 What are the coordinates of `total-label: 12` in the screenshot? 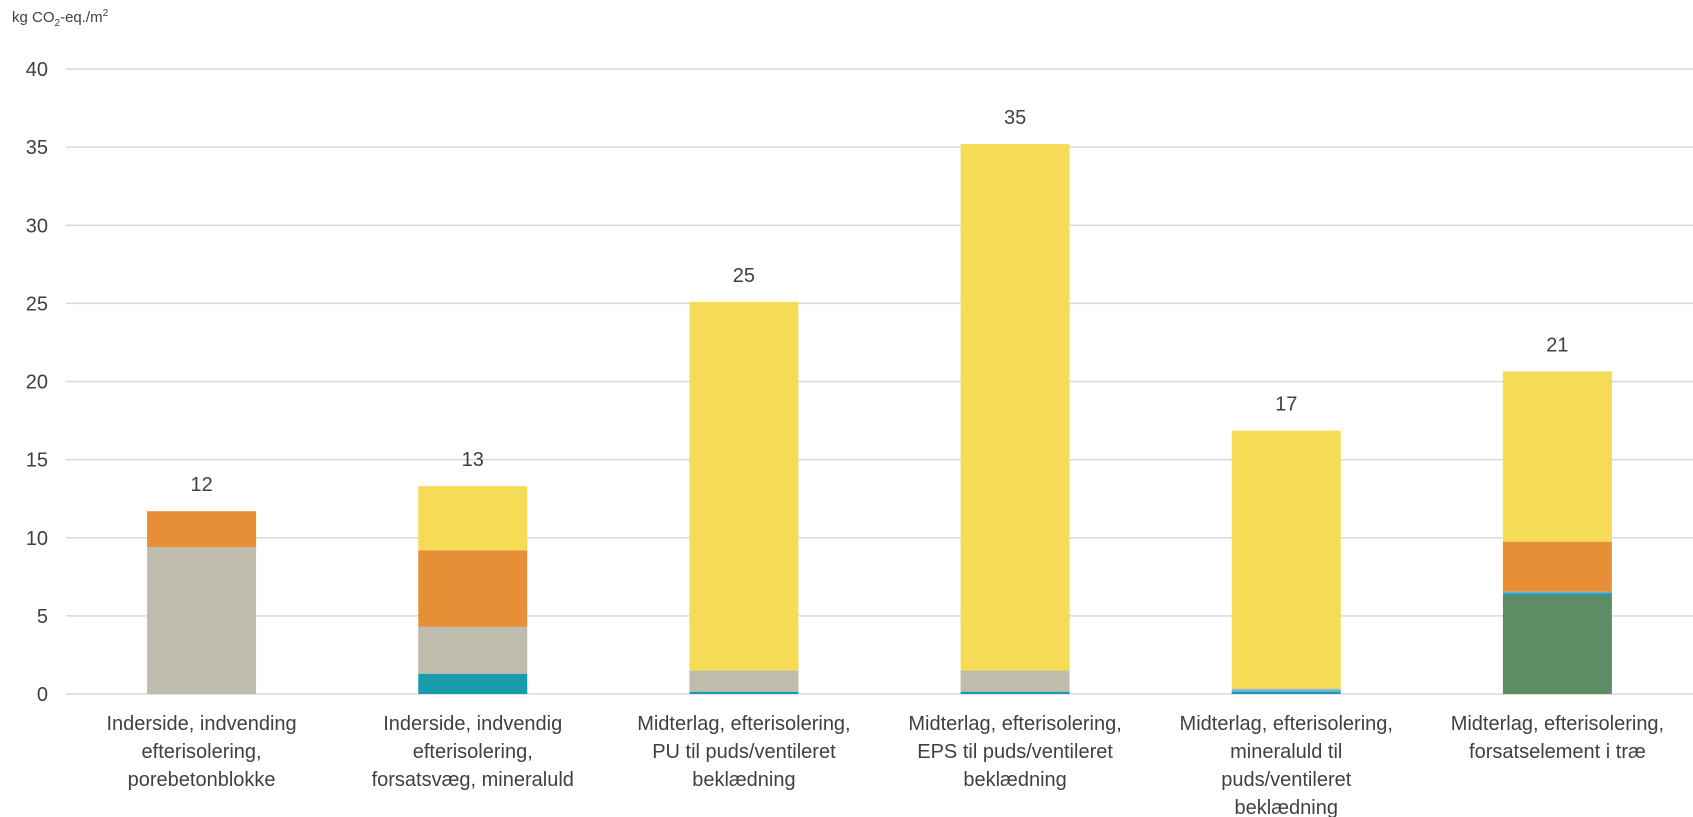 It's located at (201, 485).